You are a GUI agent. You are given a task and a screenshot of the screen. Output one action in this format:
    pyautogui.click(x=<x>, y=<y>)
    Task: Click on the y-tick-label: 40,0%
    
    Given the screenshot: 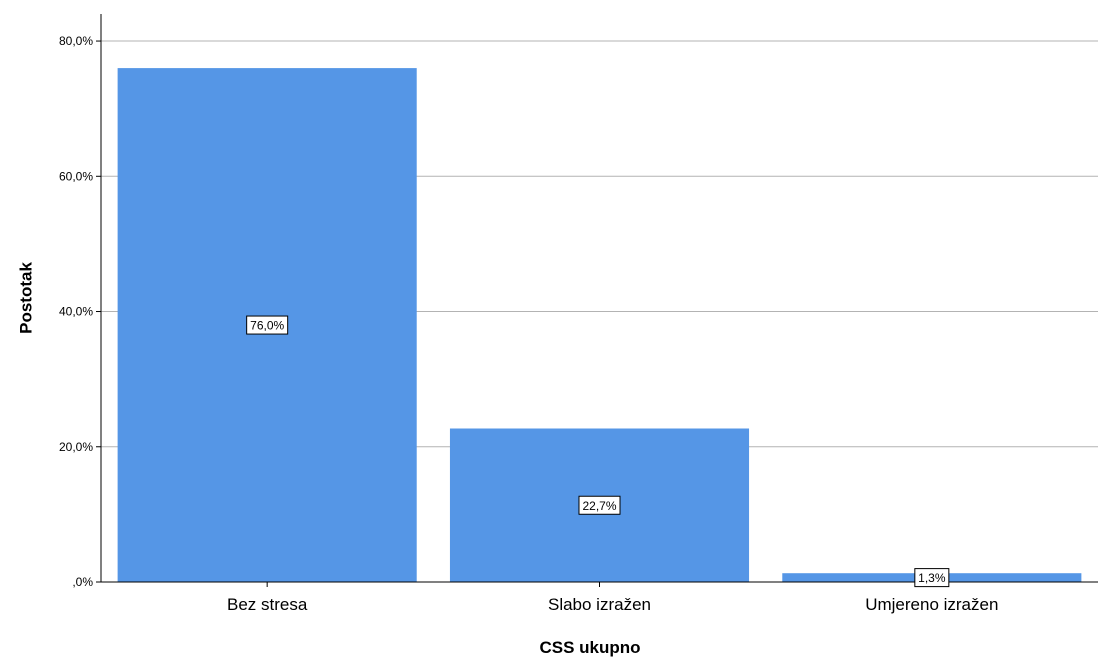 What is the action you would take?
    pyautogui.click(x=76, y=312)
    